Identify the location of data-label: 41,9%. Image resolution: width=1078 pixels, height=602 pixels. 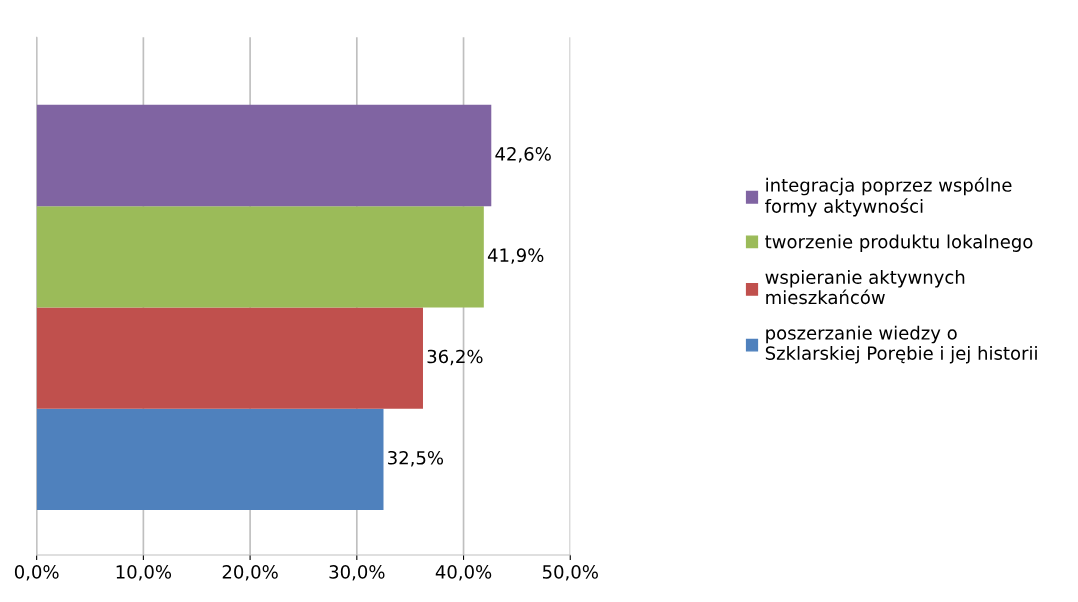
(515, 256).